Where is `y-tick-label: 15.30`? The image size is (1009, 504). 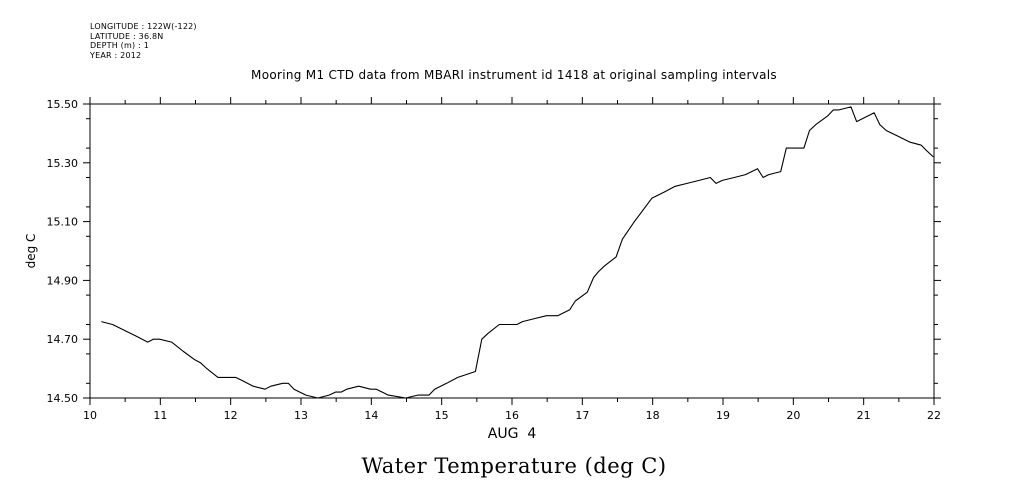 y-tick-label: 15.30 is located at coordinates (63, 163).